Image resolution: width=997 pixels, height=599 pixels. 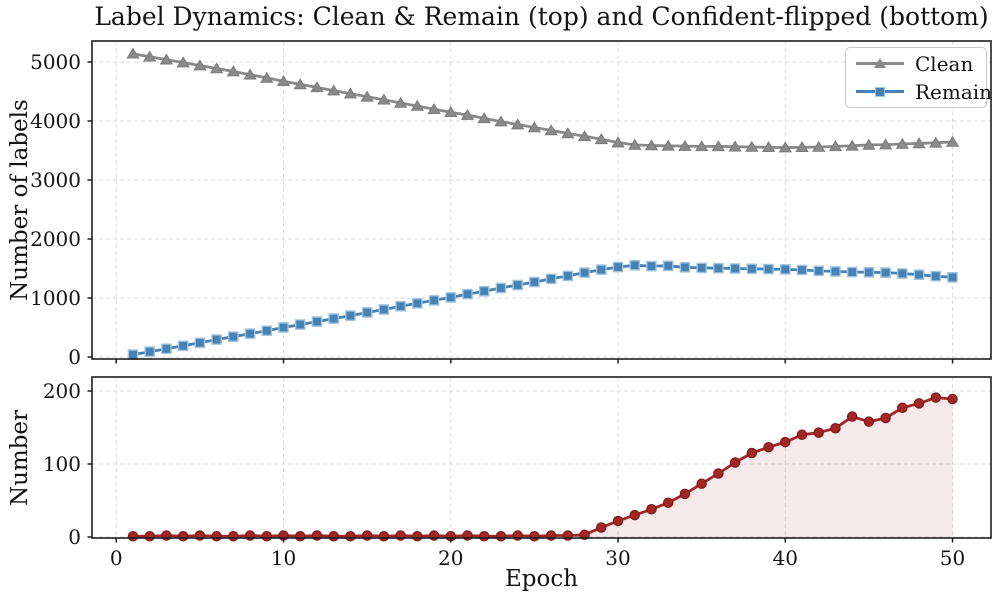 What do you see at coordinates (74, 537) in the screenshot?
I see `y-tick-label: 0` at bounding box center [74, 537].